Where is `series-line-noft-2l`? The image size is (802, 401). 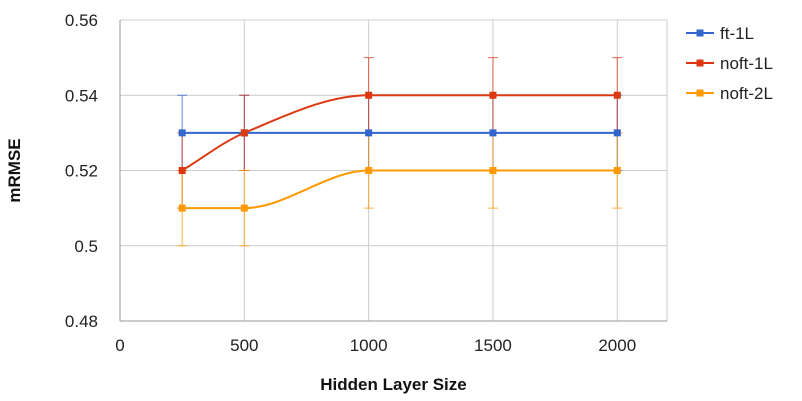 series-line-noft-2l is located at coordinates (400, 189).